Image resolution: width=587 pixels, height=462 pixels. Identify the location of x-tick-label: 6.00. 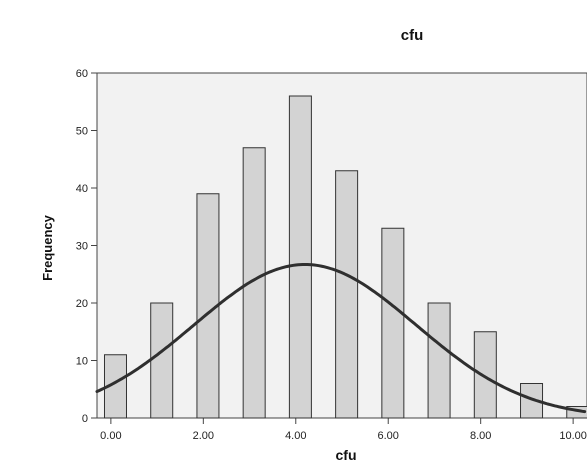
(388, 436).